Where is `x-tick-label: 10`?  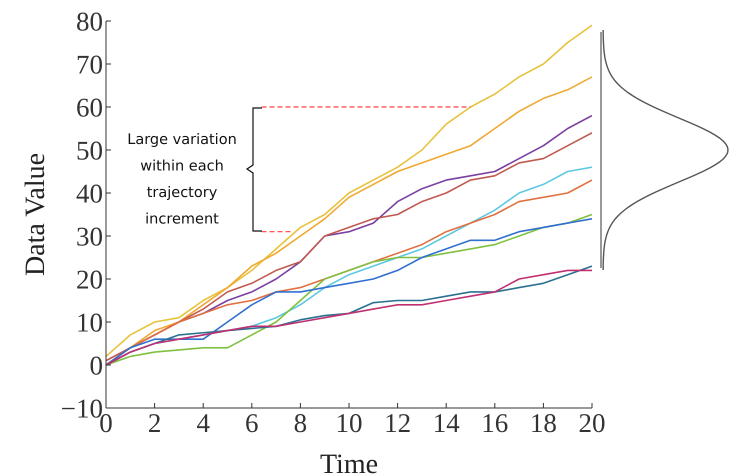 x-tick-label: 10 is located at coordinates (349, 423).